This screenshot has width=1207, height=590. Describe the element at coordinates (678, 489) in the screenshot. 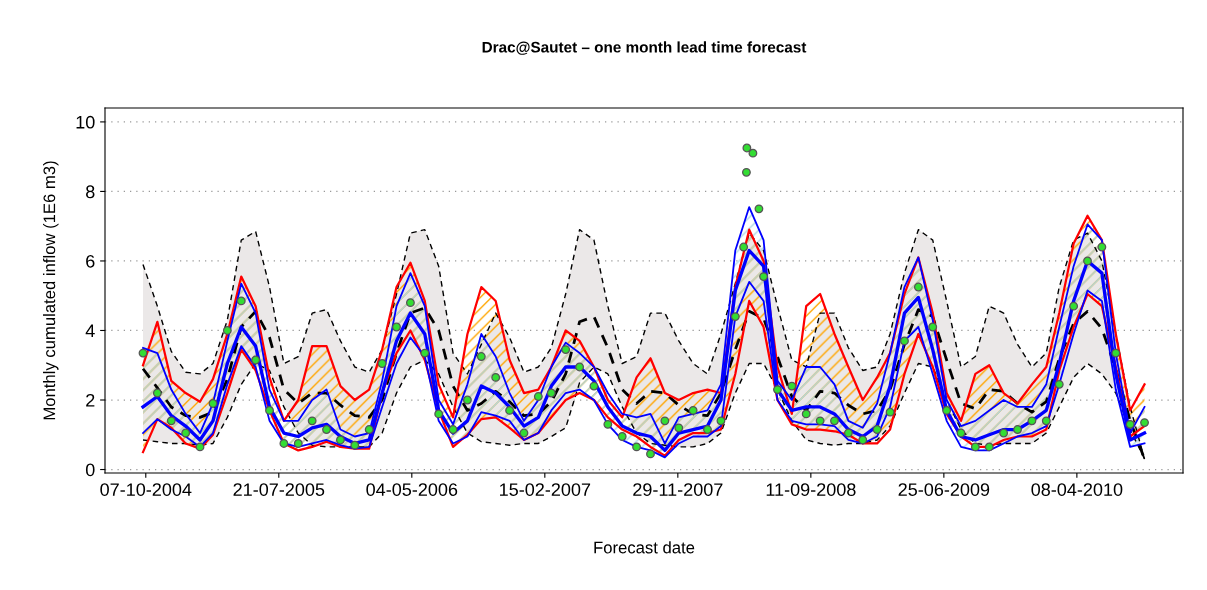

I see `x-tick-label: 29-11-2007` at that location.